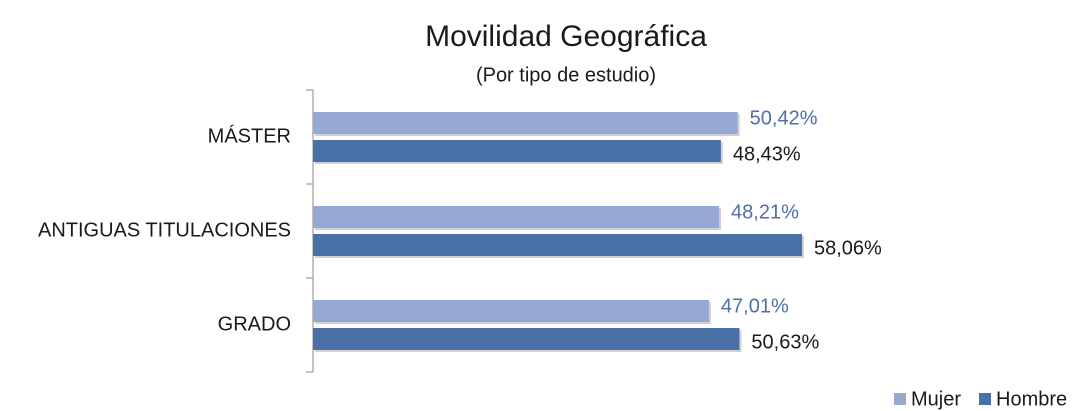 This screenshot has width=1087, height=411. Describe the element at coordinates (164, 230) in the screenshot. I see `y-tick-label: ANTIGUAS TITULACIONES` at that location.